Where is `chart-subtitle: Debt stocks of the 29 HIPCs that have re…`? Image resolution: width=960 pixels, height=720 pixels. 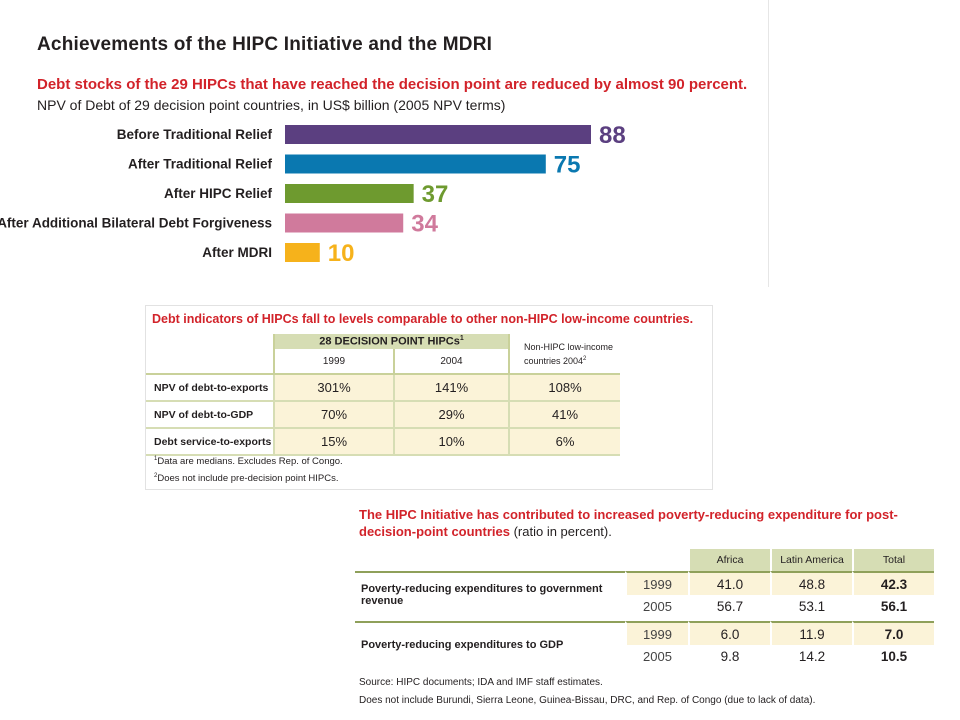
chart-subtitle: Debt stocks of the 29 HIPCs that have re… is located at coordinates (392, 84).